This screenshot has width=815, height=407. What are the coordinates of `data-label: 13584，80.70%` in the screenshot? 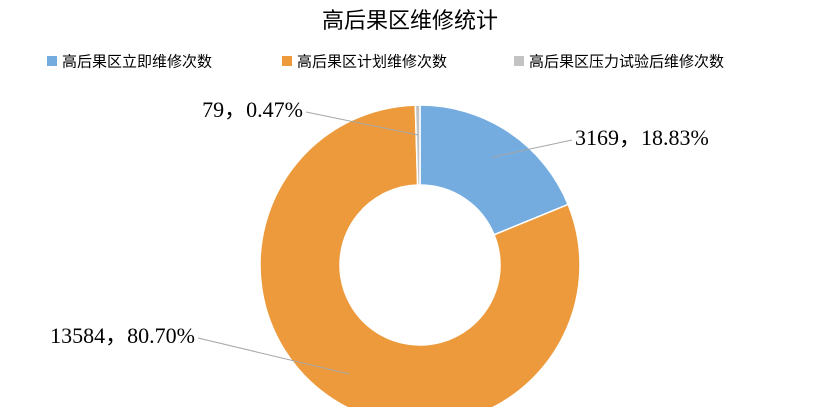 It's located at (122, 335).